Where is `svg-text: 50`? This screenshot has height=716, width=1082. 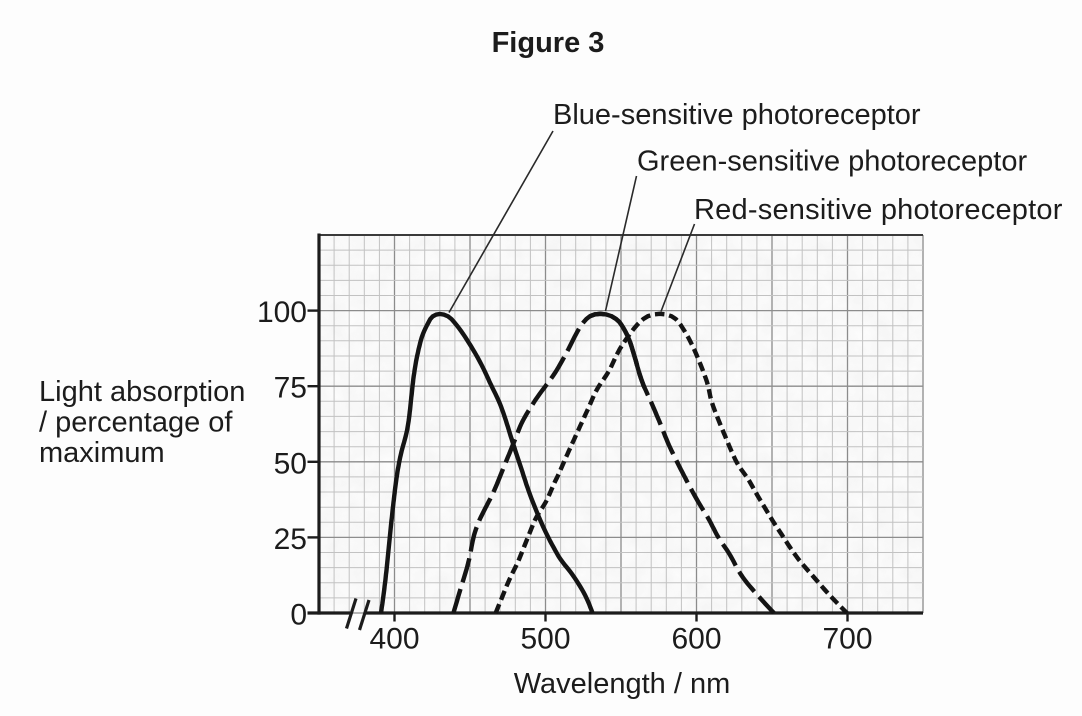 svg-text: 50 is located at coordinates (290, 463).